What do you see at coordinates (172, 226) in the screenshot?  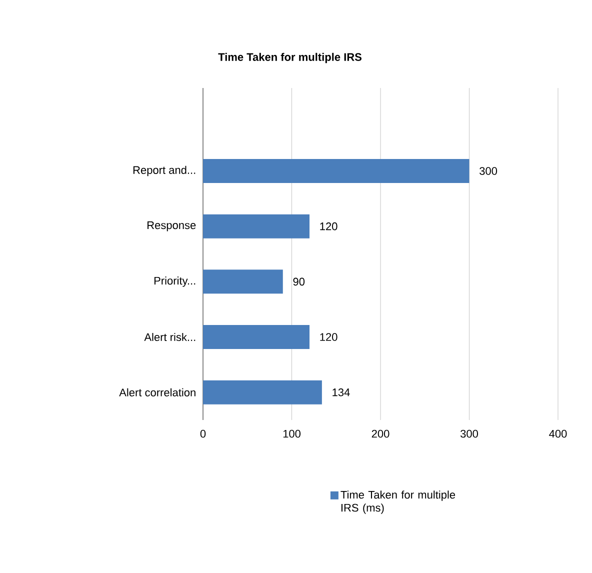 I see `y-tick-label: Response` at bounding box center [172, 226].